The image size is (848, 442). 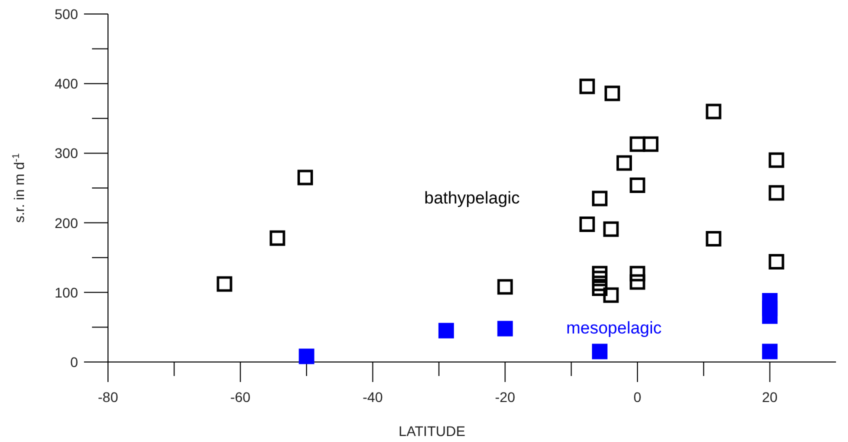 I want to click on y-tick-label: 500, so click(x=66, y=14).